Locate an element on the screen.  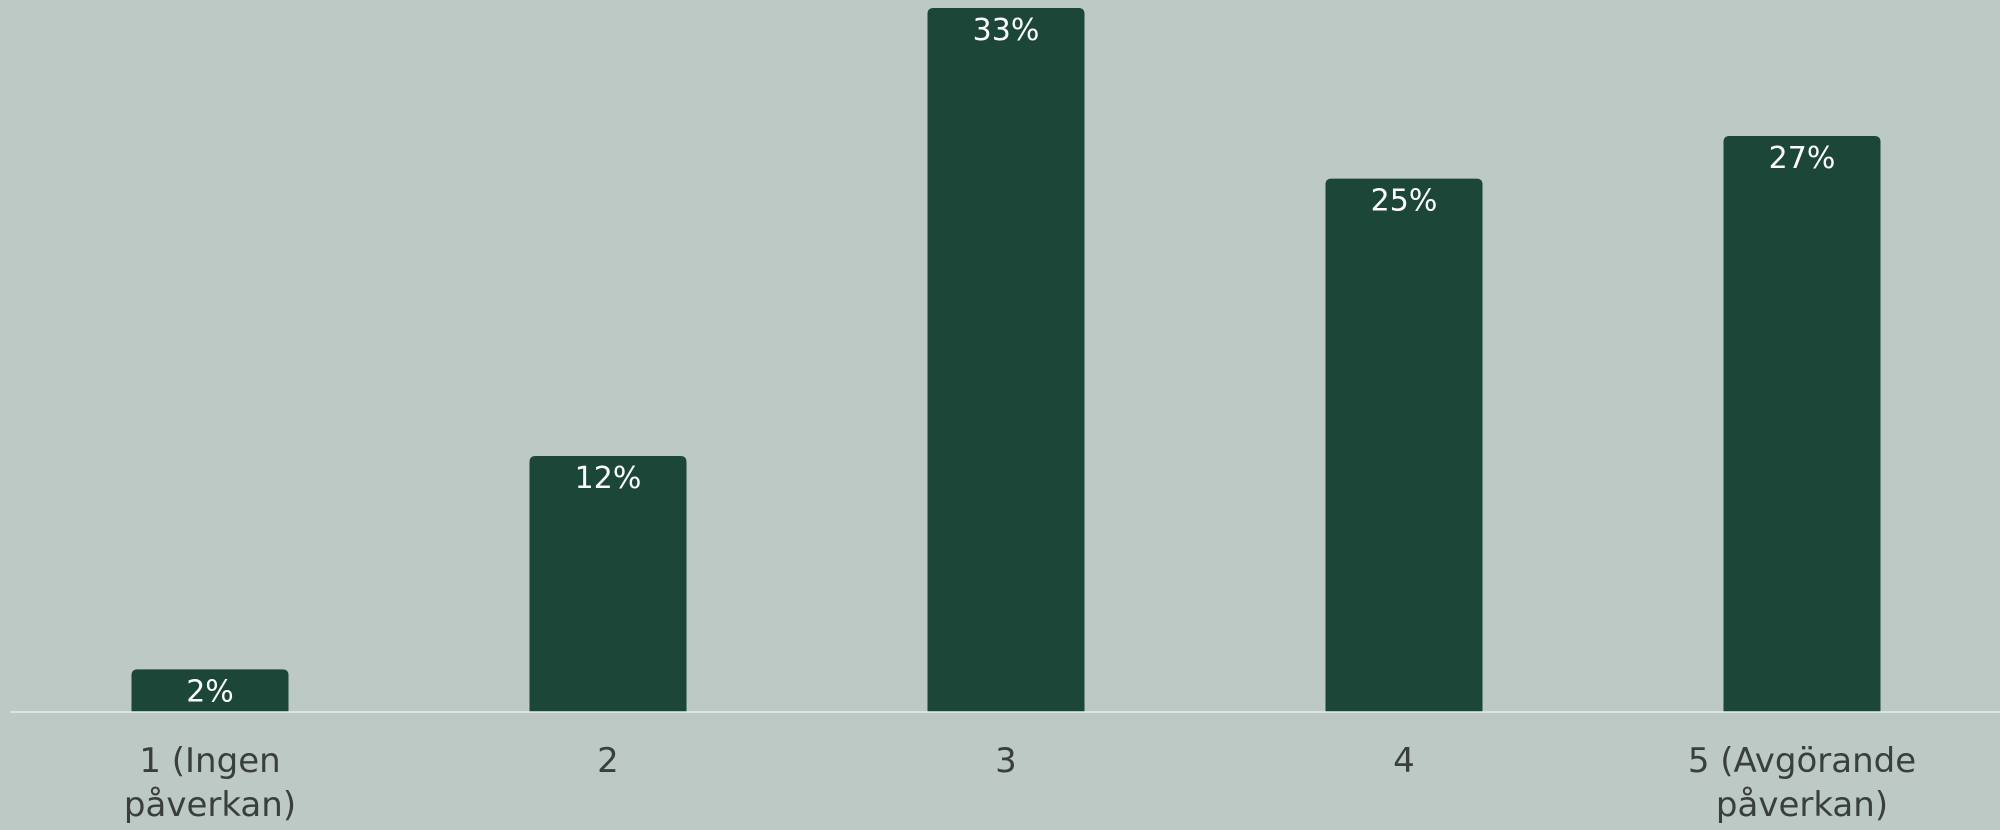
data-label-4: 25% is located at coordinates (1404, 201).